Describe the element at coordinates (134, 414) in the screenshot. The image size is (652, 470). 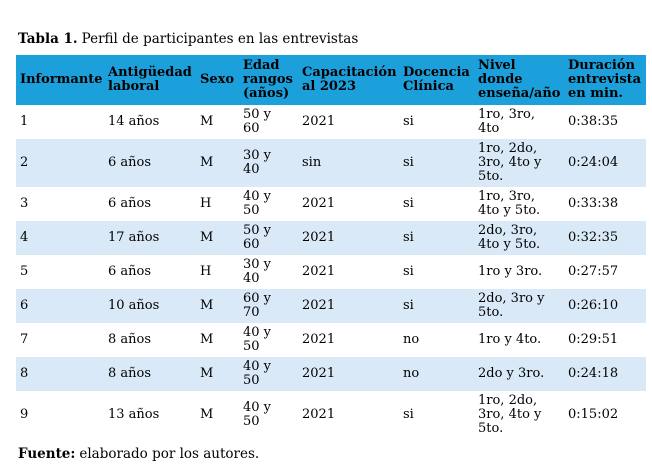
I see `cell-antiguedad: 13 años` at that location.